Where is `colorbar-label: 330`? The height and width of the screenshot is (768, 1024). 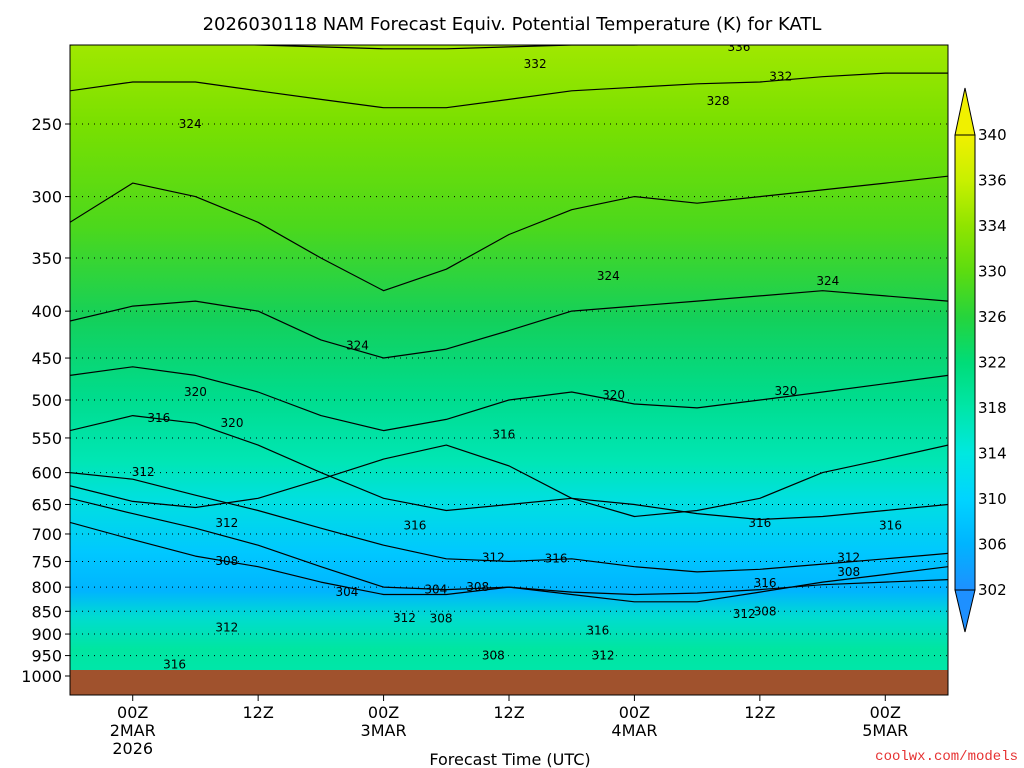
colorbar-label: 330 is located at coordinates (992, 272).